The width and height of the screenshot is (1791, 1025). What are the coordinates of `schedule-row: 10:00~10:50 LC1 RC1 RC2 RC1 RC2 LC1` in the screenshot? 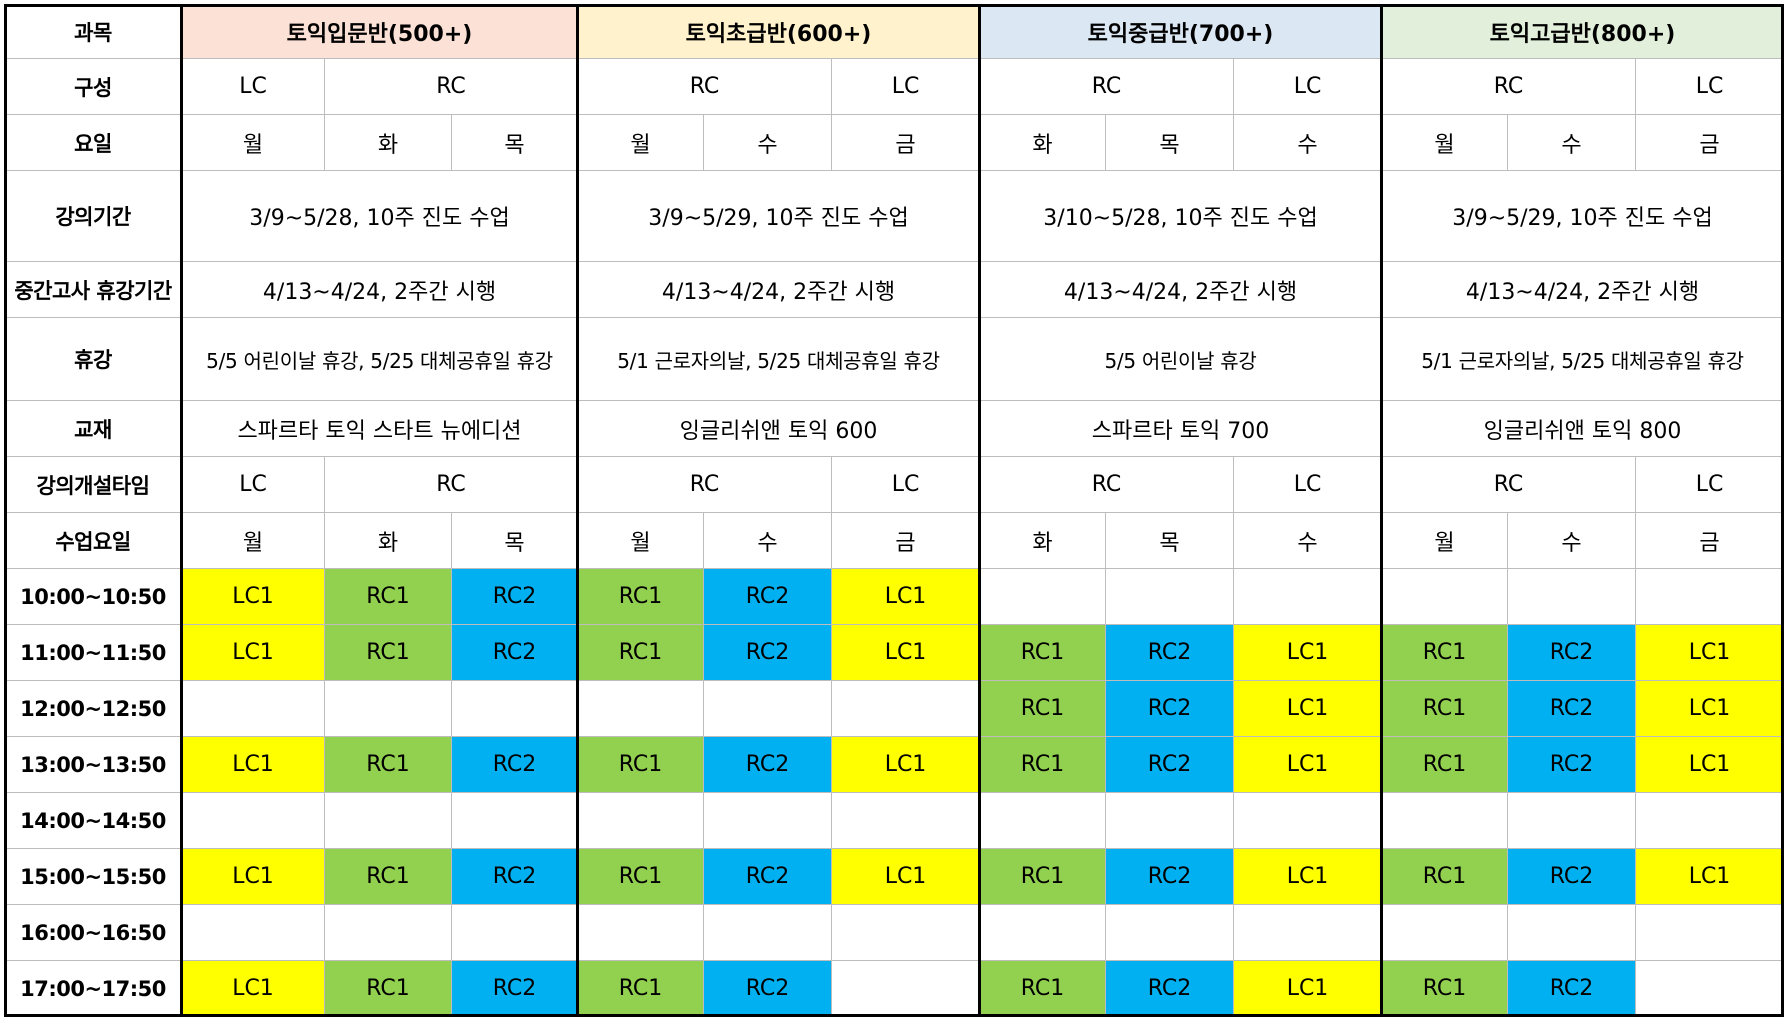 It's located at (894, 596).